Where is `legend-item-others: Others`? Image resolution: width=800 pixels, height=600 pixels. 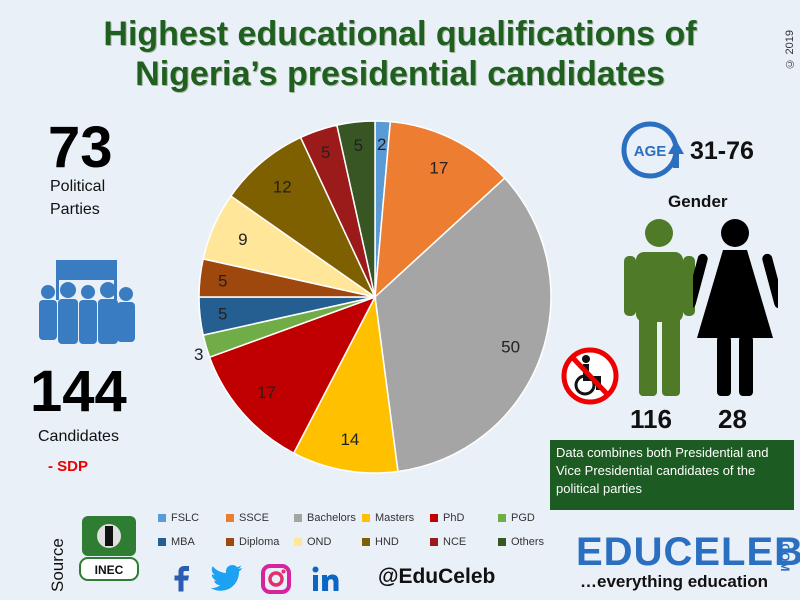
legend-item-others: Others is located at coordinates (521, 542).